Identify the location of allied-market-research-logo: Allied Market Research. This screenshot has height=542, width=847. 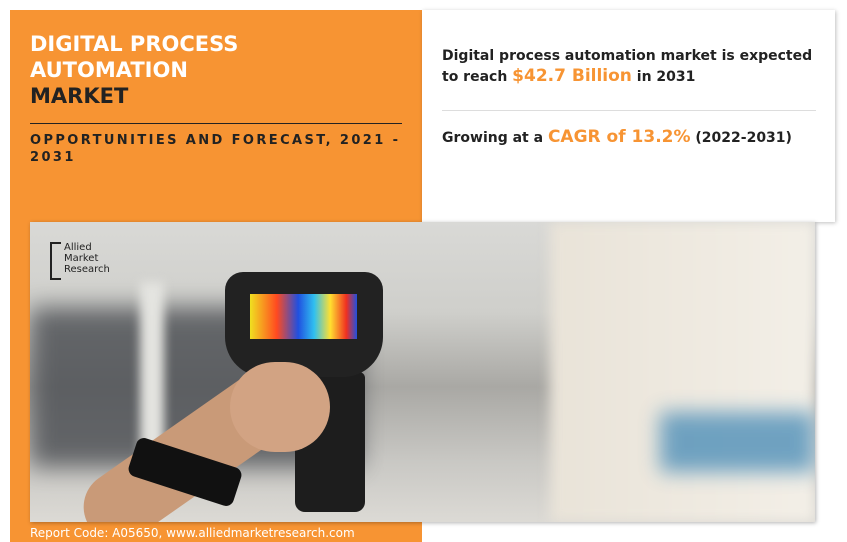
(80, 261).